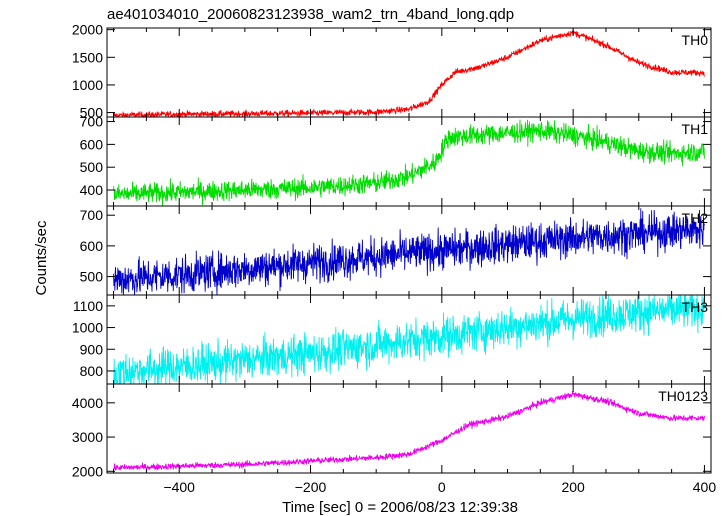 The image size is (724, 516). I want to click on series-line-th0123, so click(409, 431).